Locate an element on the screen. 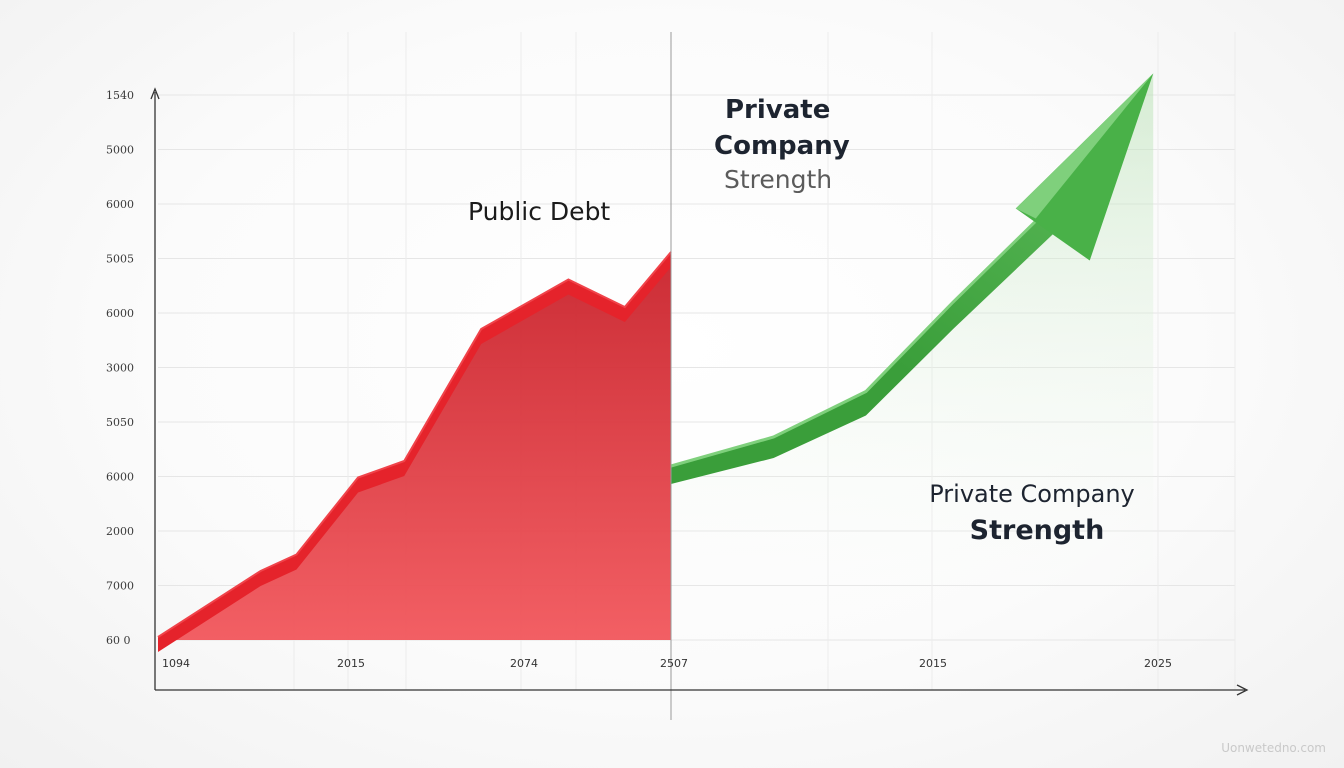 Image resolution: width=1344 pixels, height=768 pixels. y-axis-arrow is located at coordinates (155, 93).